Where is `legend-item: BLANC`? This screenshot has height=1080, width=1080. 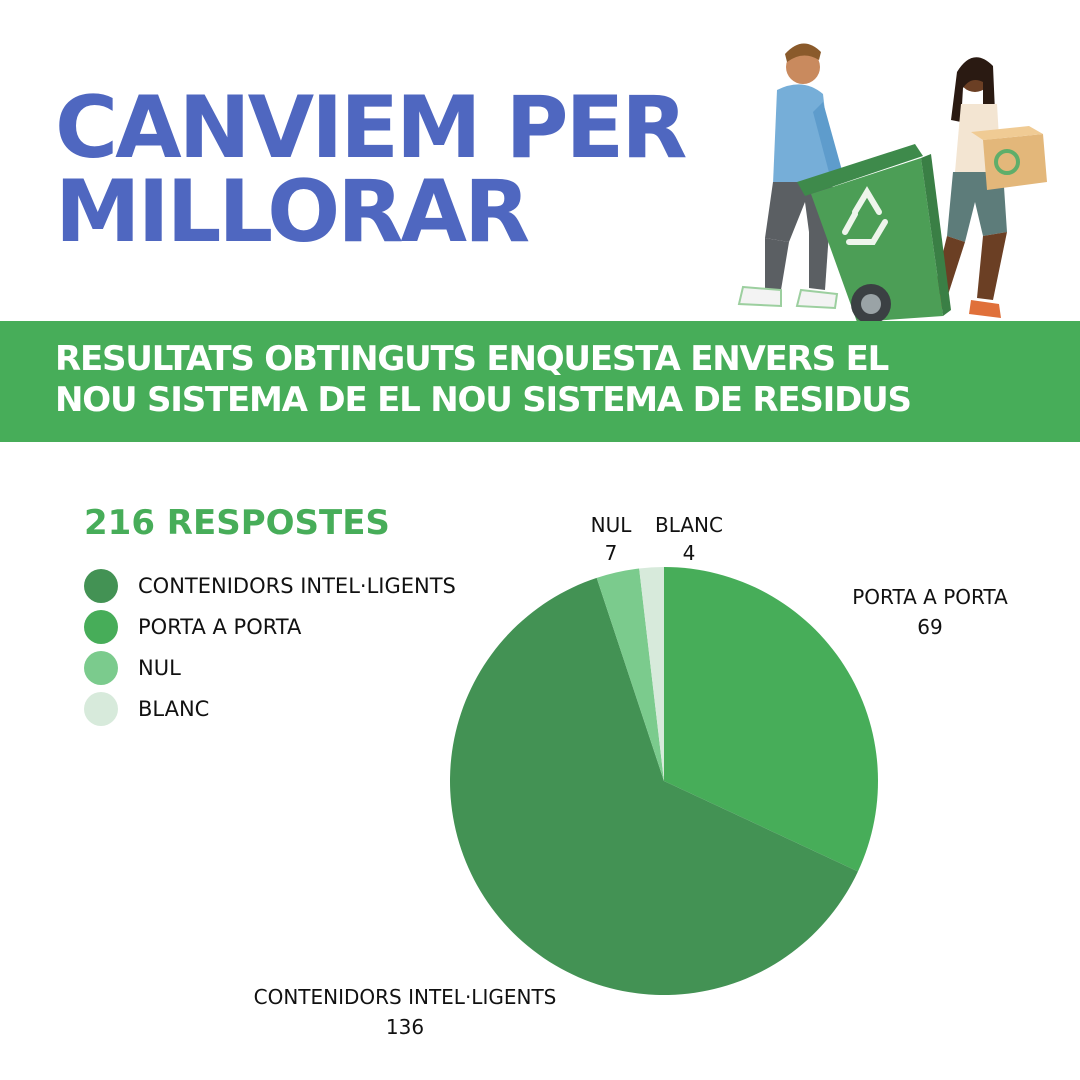
legend-item: BLANC is located at coordinates (270, 708).